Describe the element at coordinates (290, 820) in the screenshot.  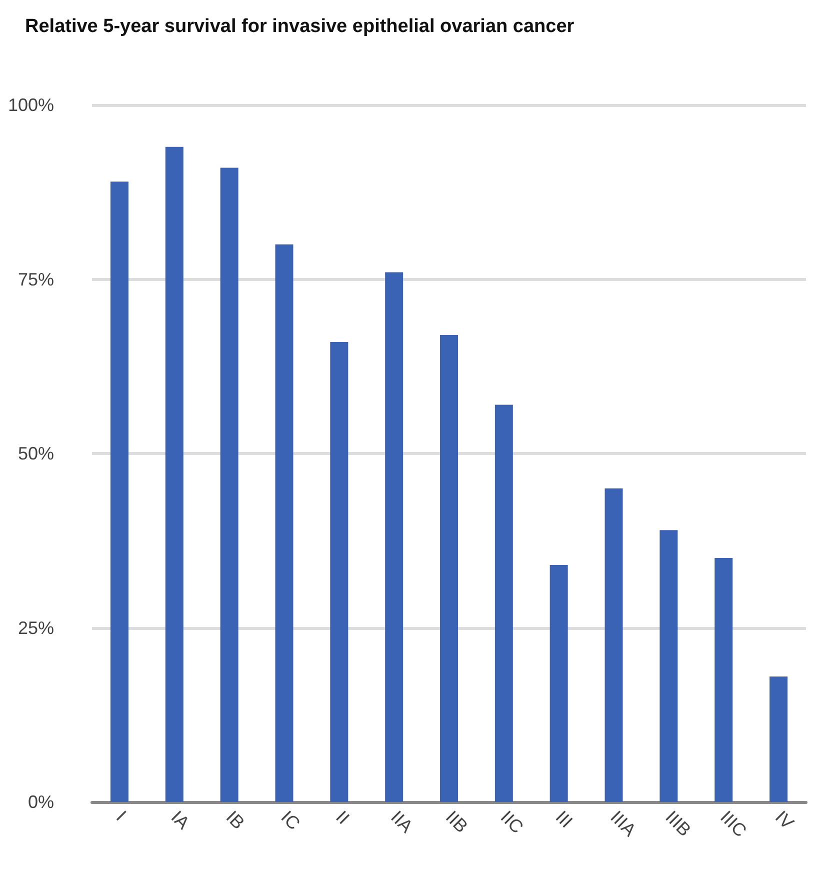
I see `x-tick-label: IC` at that location.